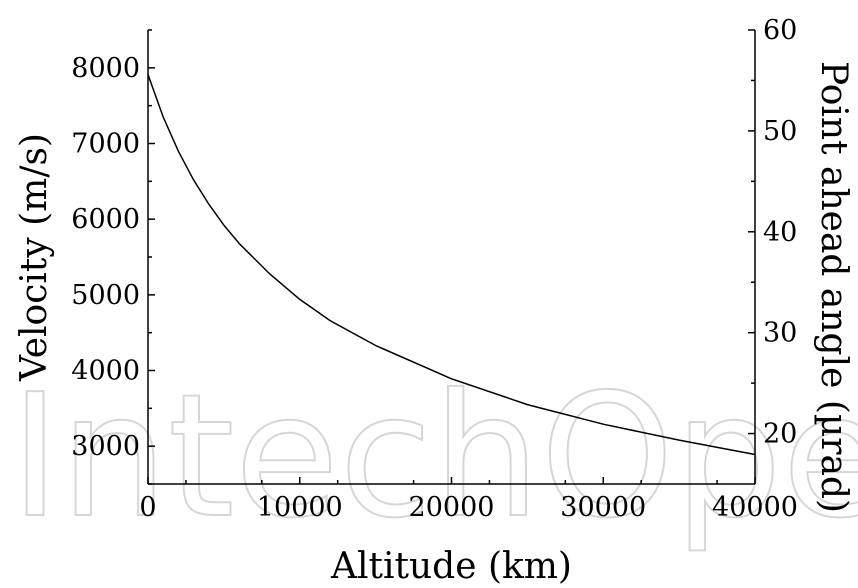 The width and height of the screenshot is (858, 588). I want to click on y2-tick-label: 40, so click(780, 232).